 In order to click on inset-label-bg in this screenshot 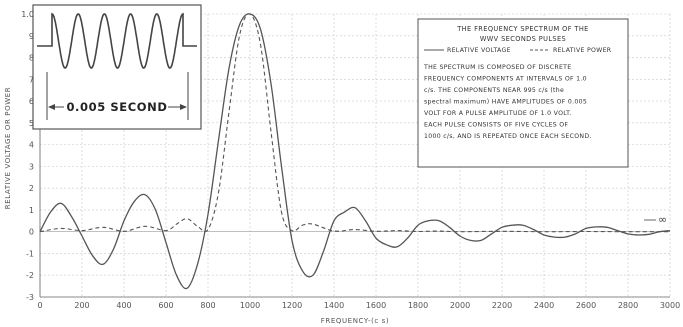, I will do `click(116, 107)`.